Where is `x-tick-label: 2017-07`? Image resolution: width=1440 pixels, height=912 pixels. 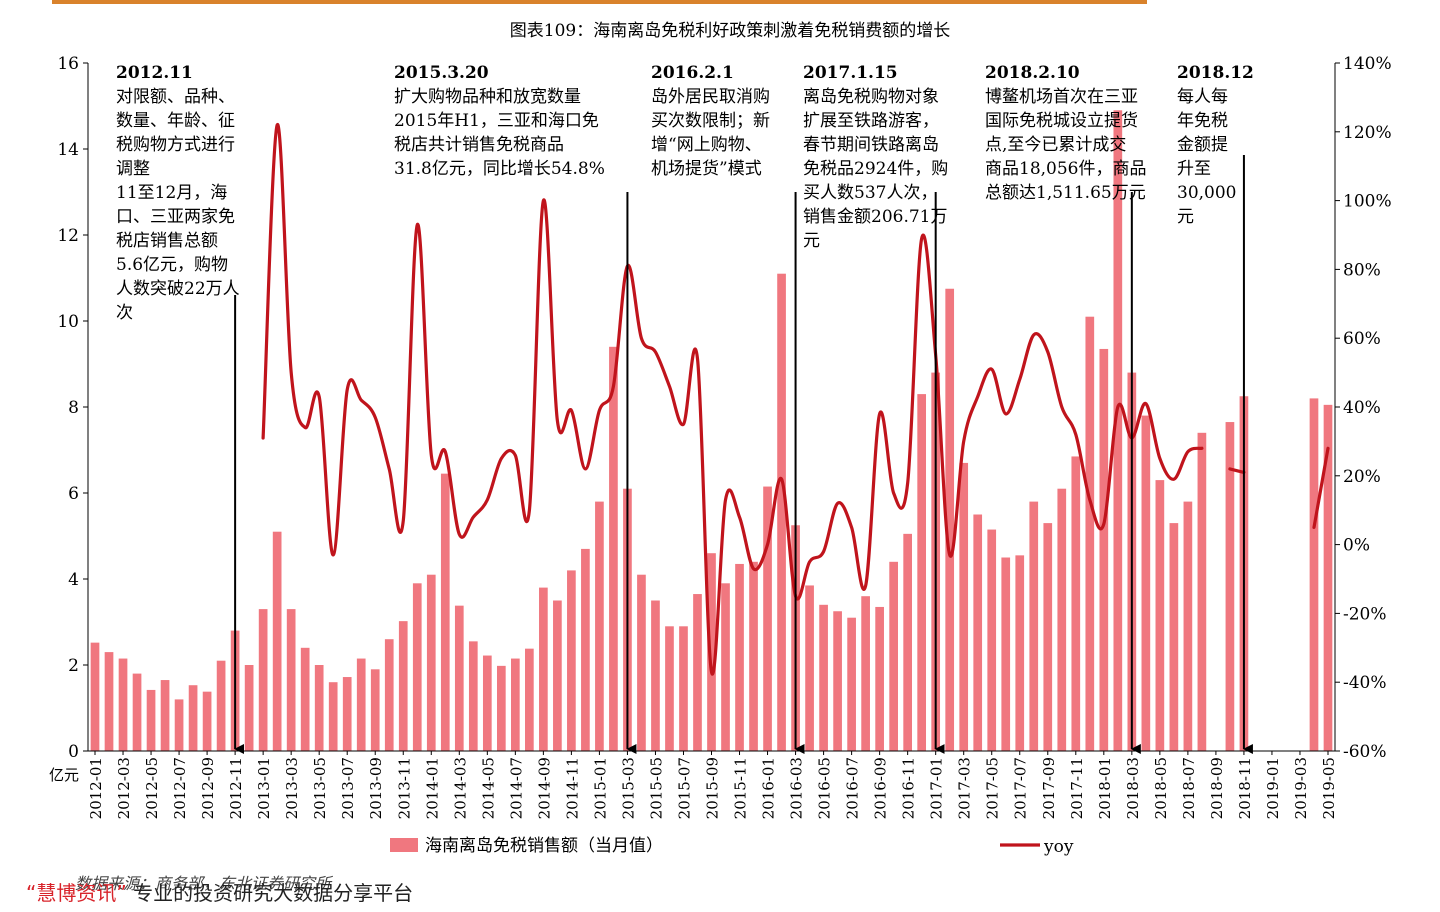 x-tick-label: 2017-07 is located at coordinates (1021, 788).